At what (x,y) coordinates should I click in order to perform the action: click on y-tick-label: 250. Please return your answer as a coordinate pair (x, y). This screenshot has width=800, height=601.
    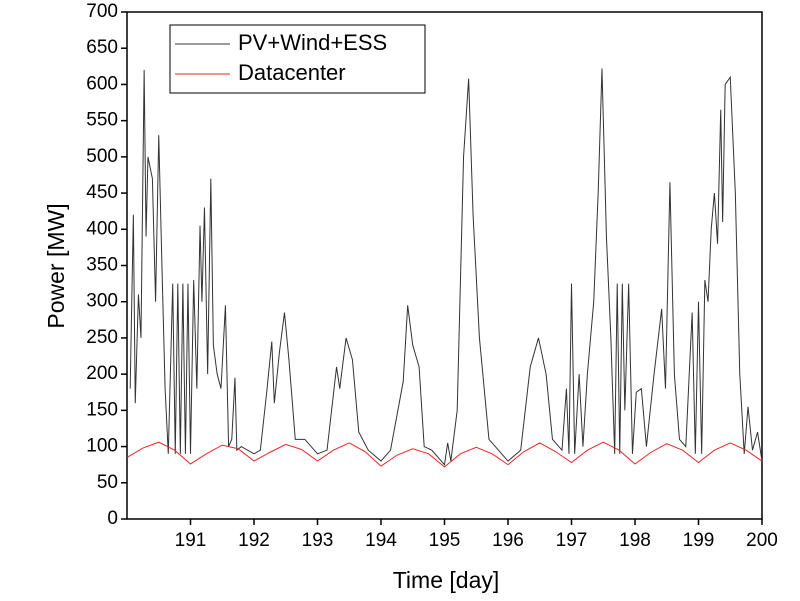
    Looking at the image, I should click on (102, 337).